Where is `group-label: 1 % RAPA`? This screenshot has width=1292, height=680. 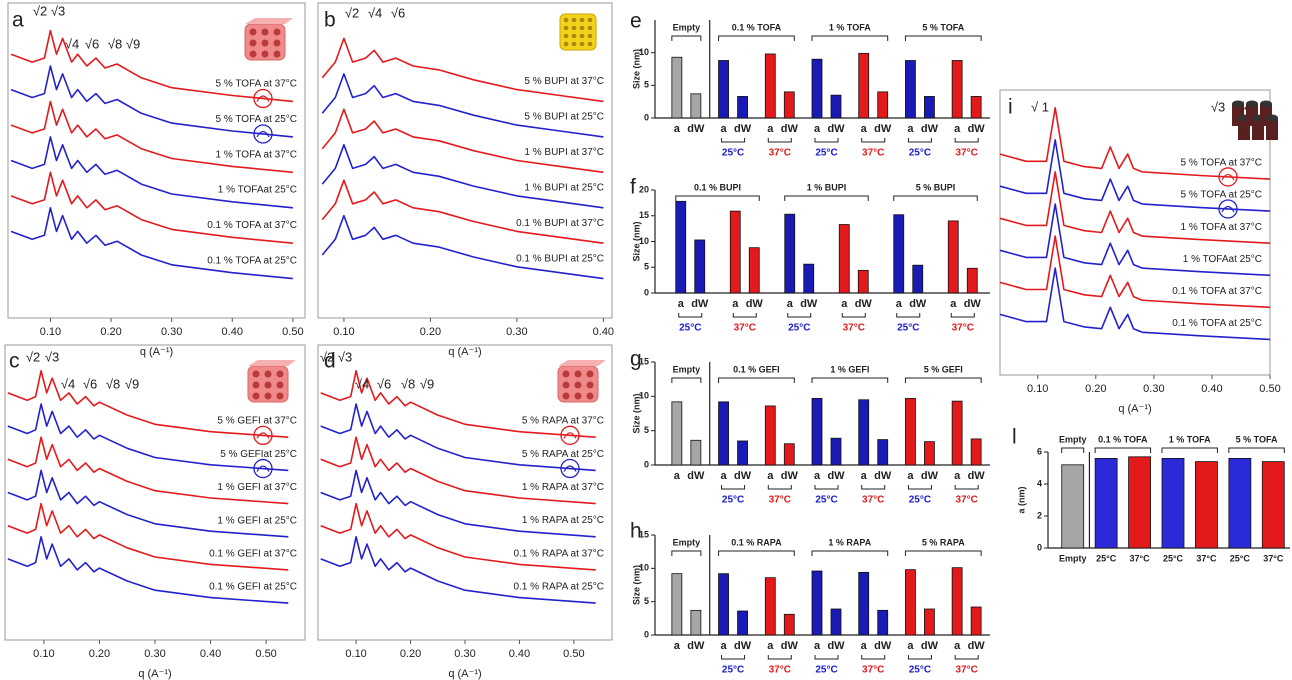 group-label: 1 % RAPA is located at coordinates (849, 542).